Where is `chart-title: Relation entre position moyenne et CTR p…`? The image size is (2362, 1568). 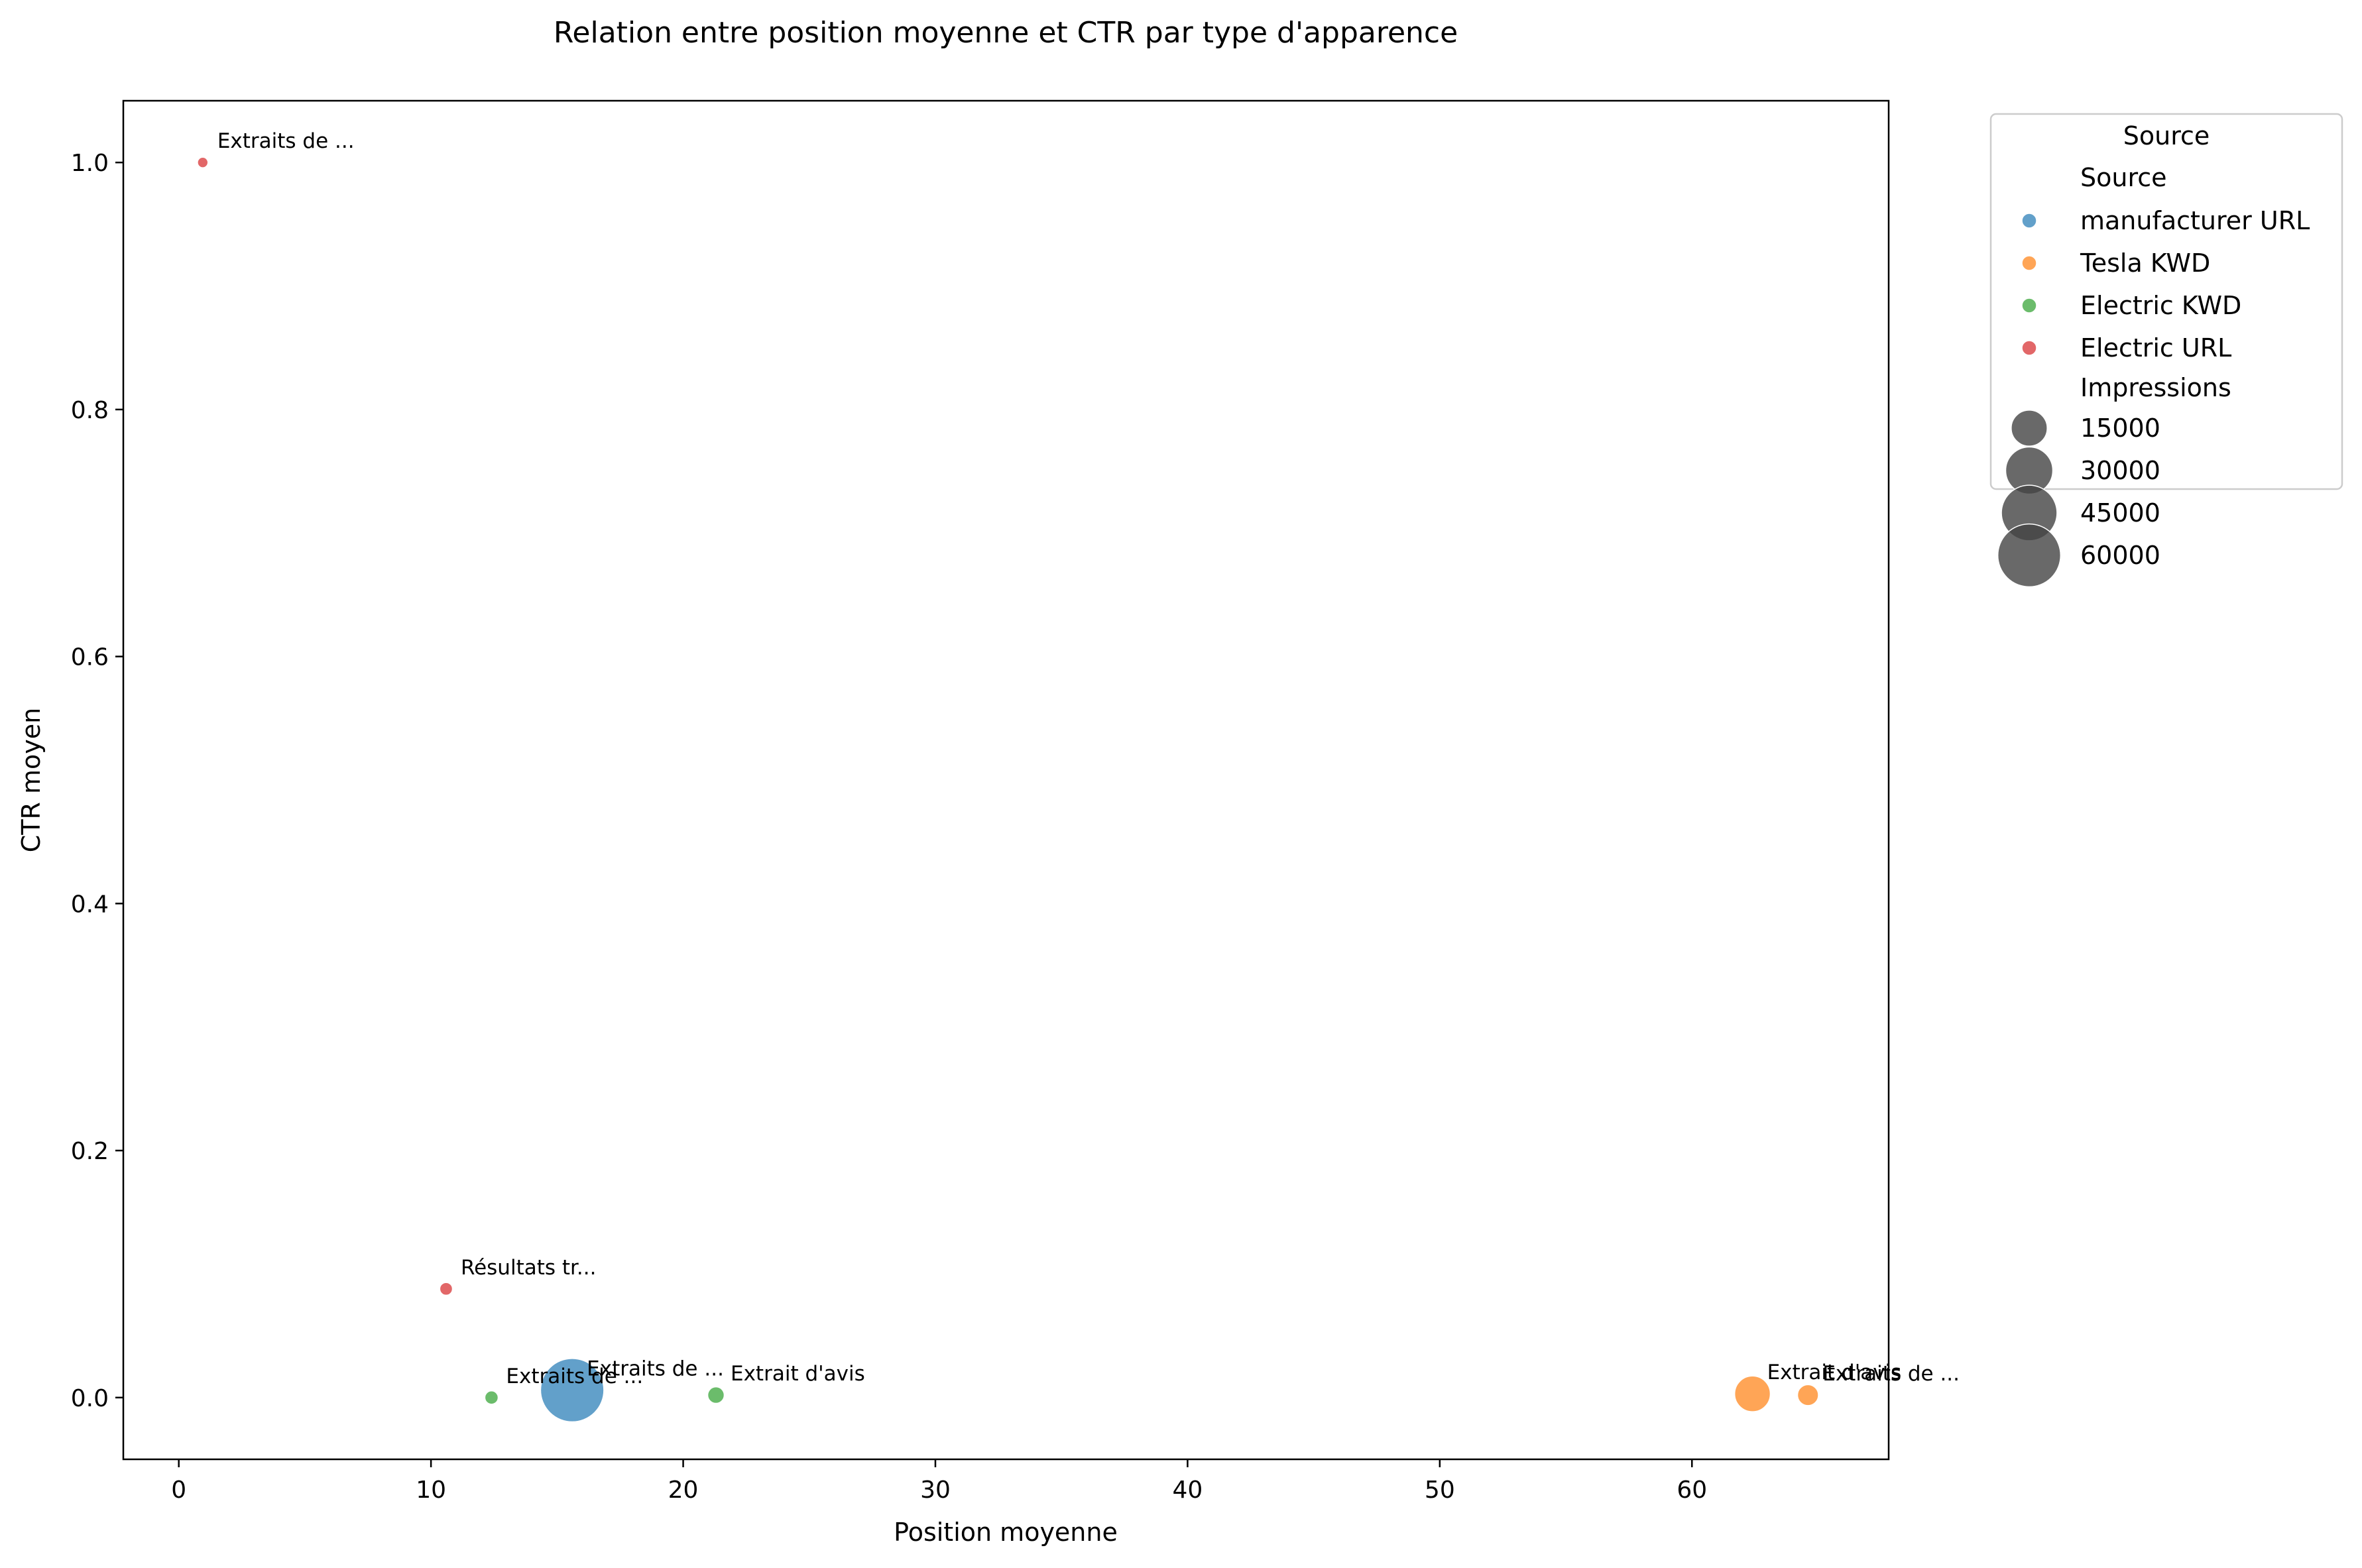 chart-title: Relation entre position moyenne et CTR p… is located at coordinates (1006, 33).